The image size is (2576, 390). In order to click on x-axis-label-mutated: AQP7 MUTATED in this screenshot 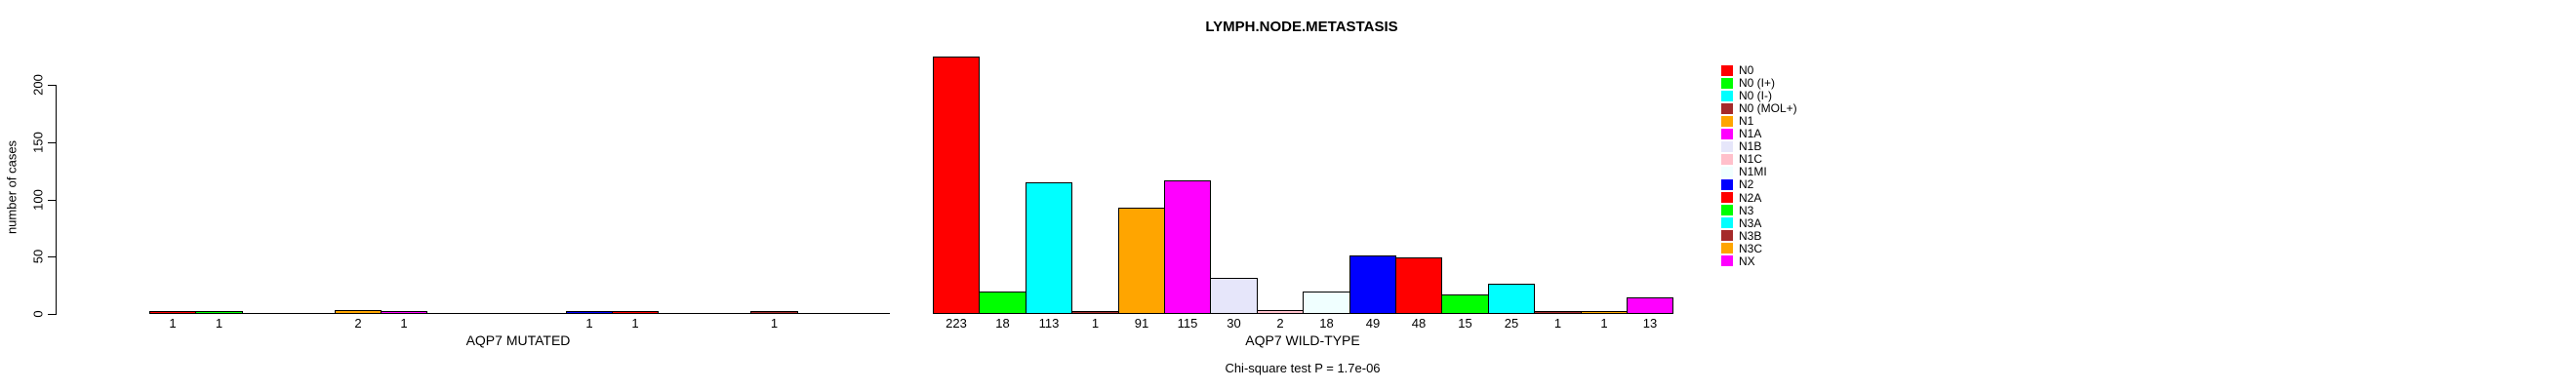, I will do `click(518, 340)`.